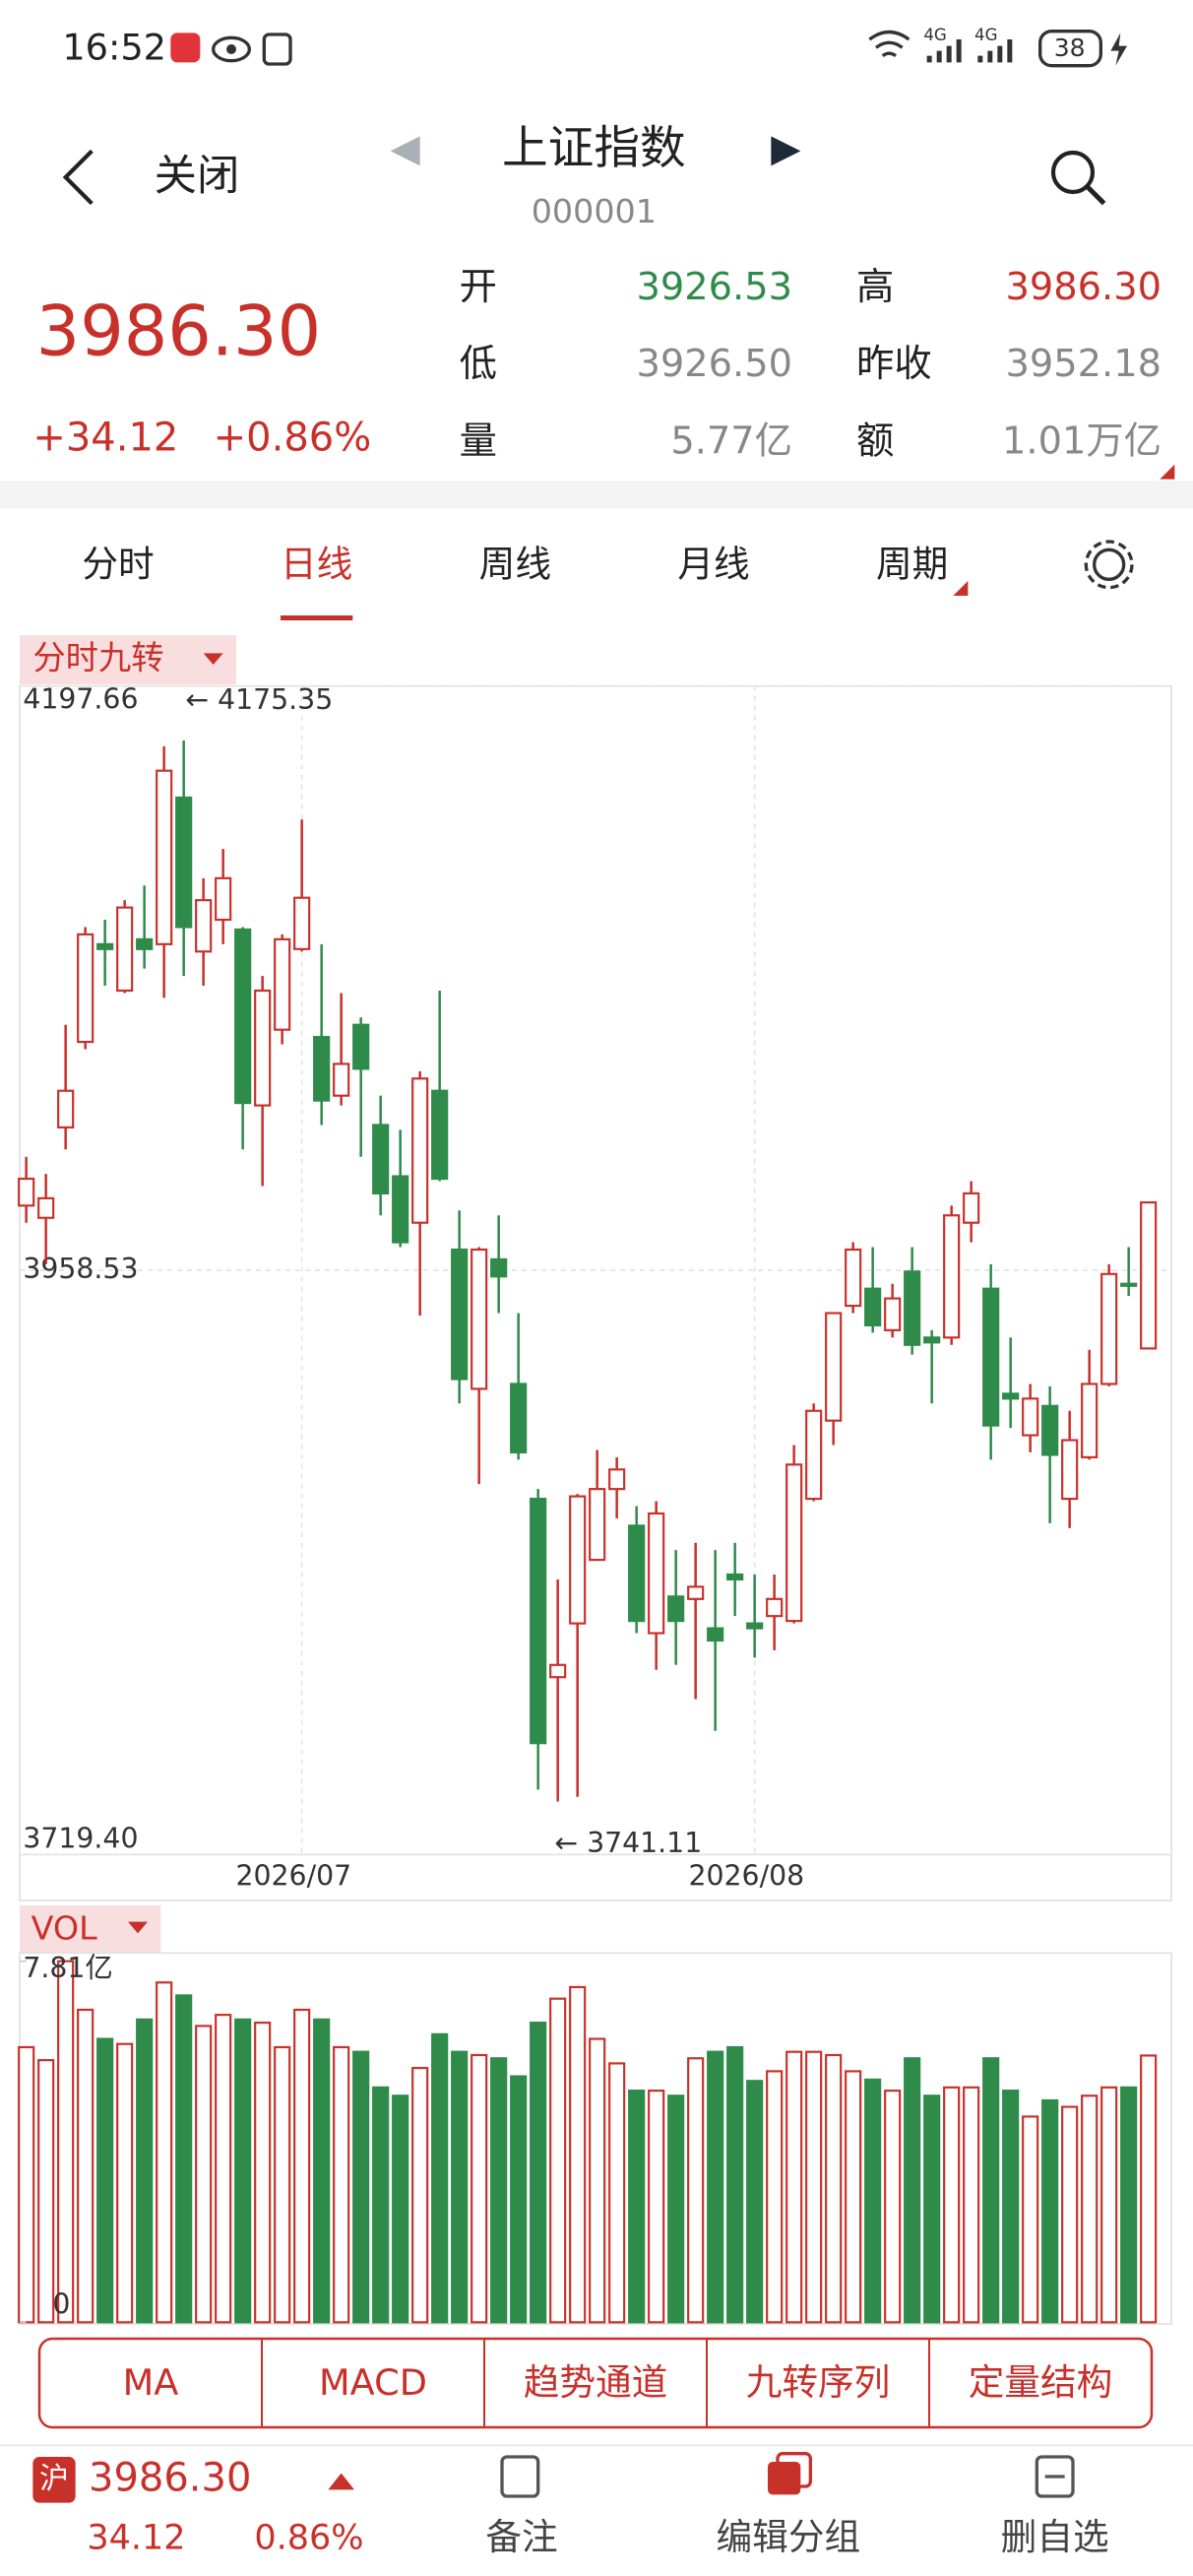 This screenshot has height=2576, width=1193. What do you see at coordinates (1073, 172) in the screenshot?
I see `search-icon` at bounding box center [1073, 172].